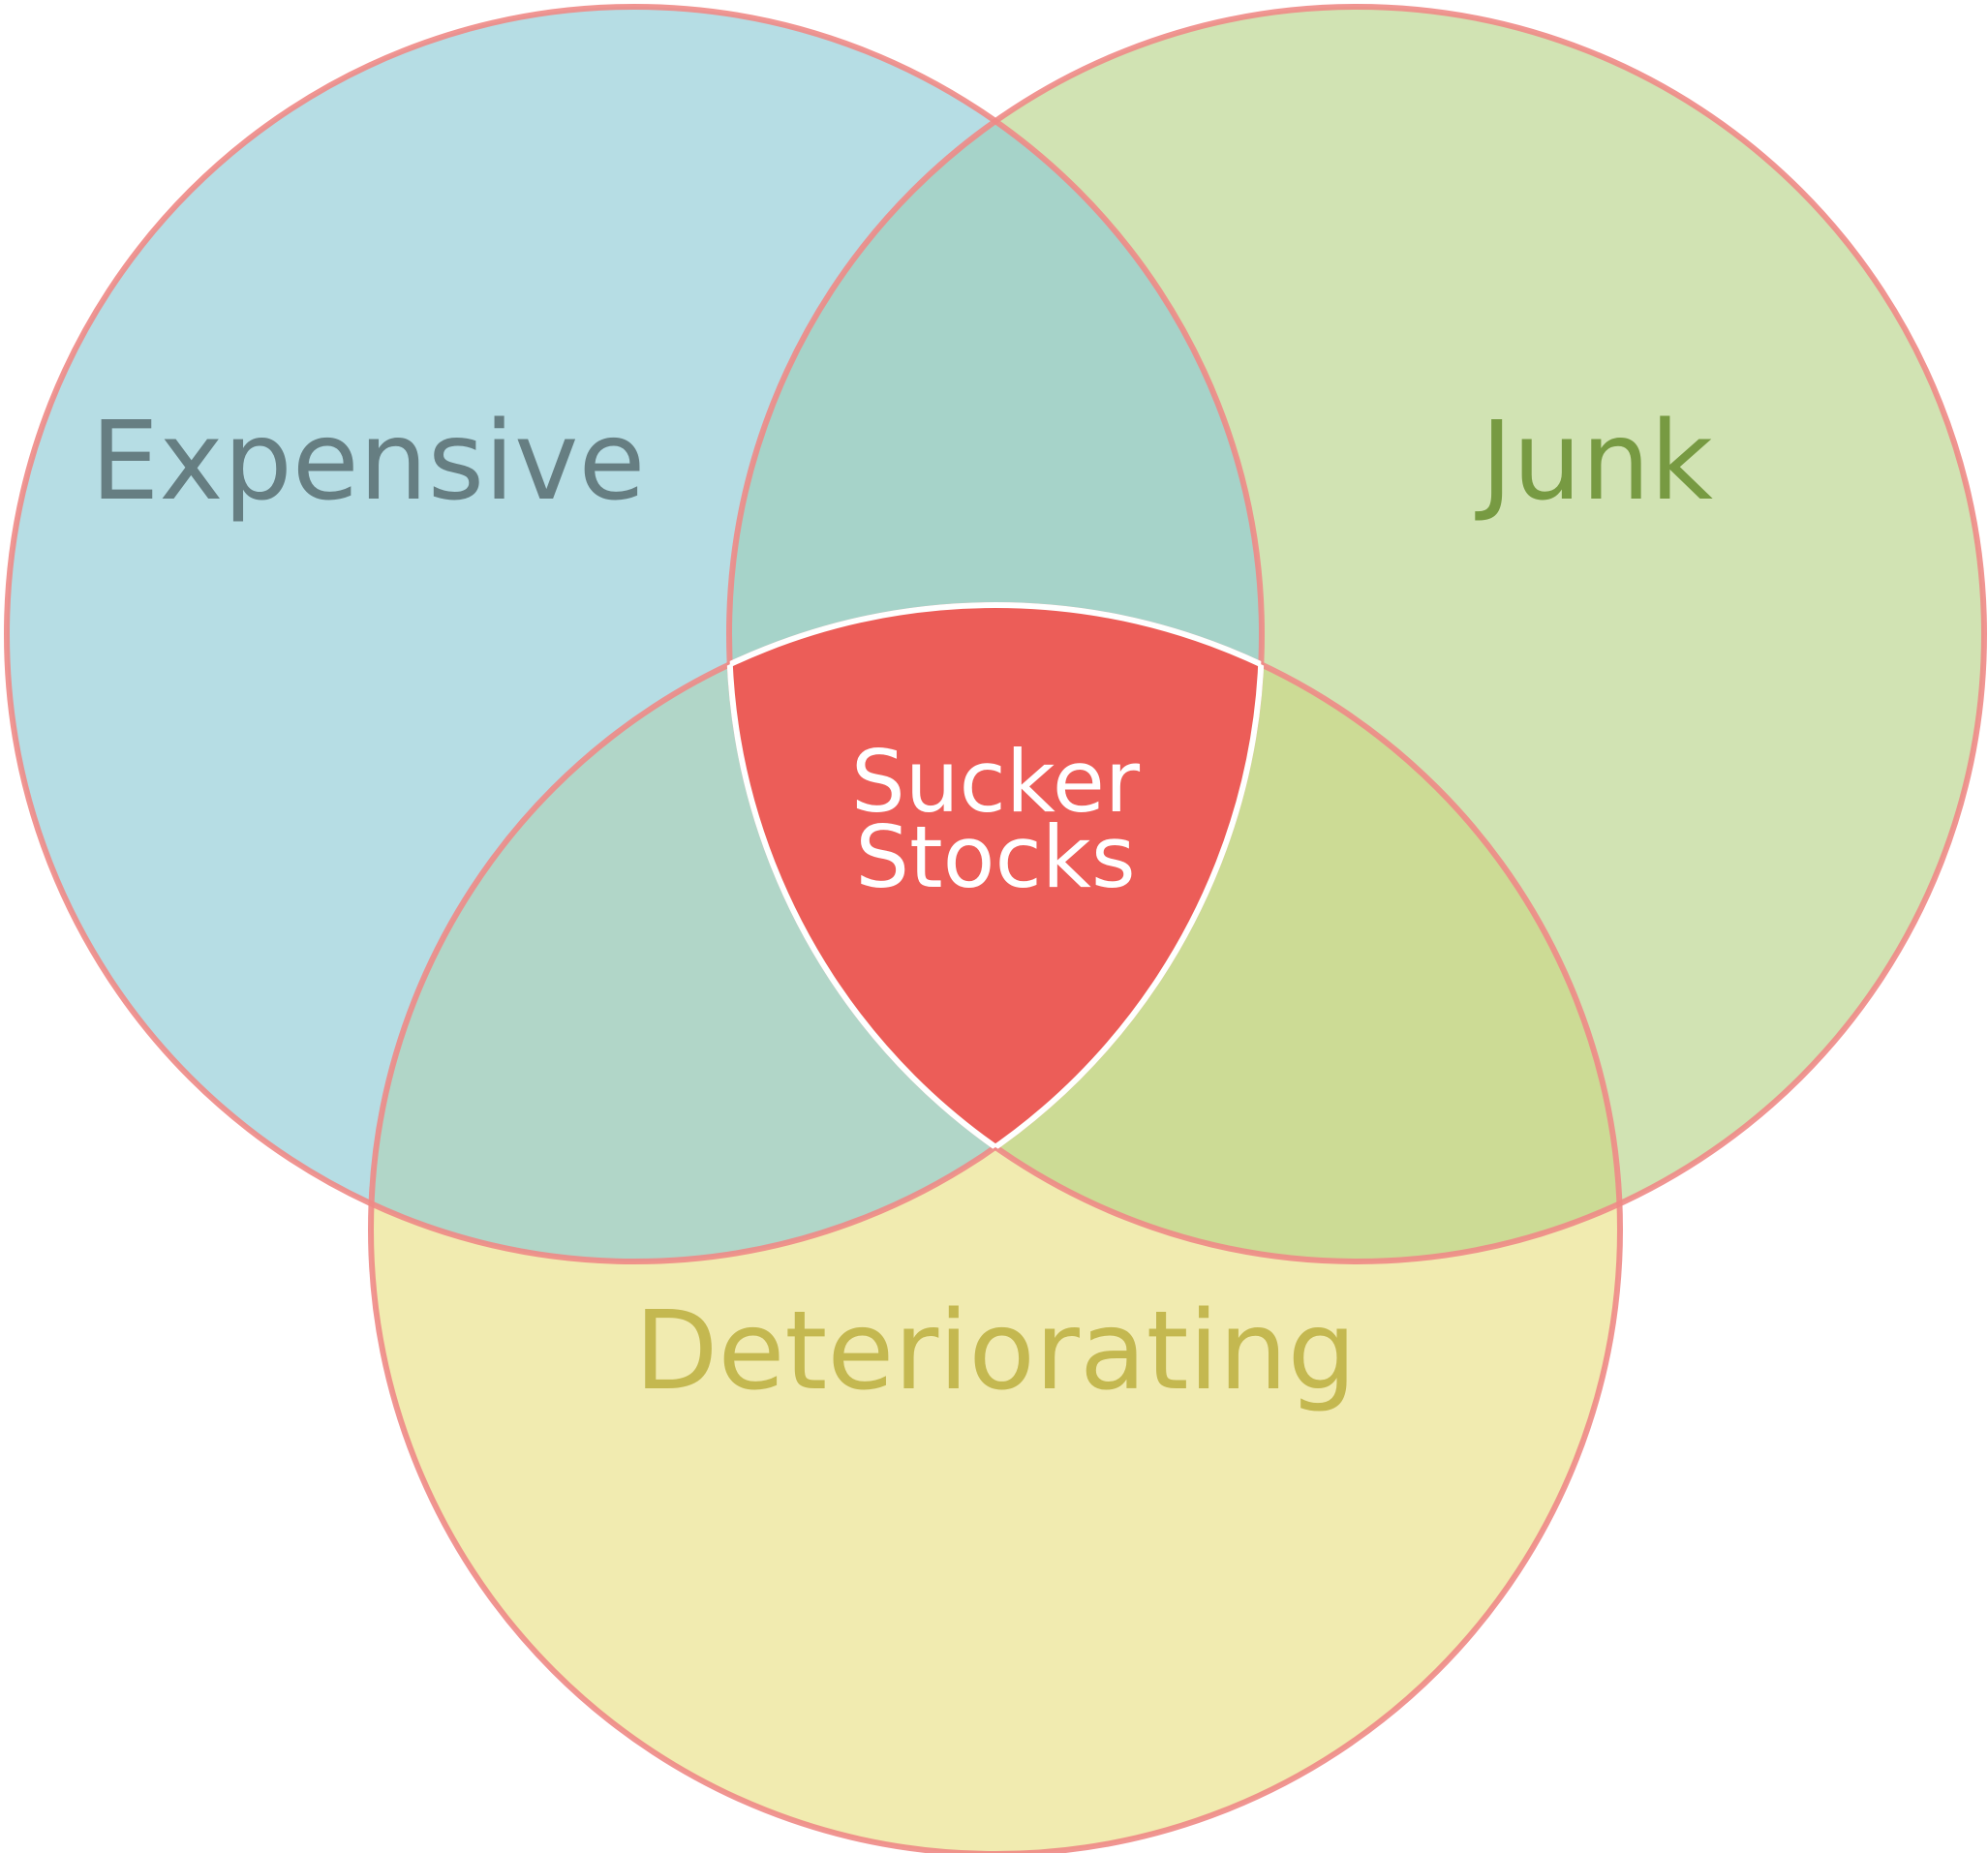  Describe the element at coordinates (995, 857) in the screenshot. I see `intersection-label: Stocks` at that location.